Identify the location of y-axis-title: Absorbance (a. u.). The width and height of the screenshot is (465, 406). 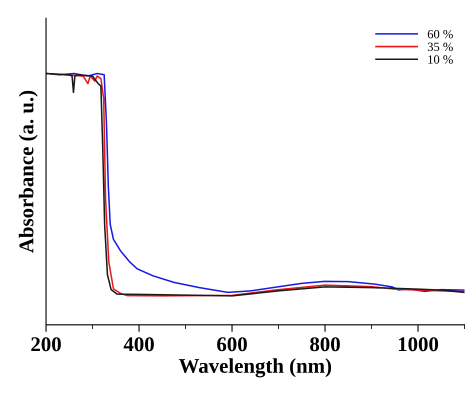
(28, 171).